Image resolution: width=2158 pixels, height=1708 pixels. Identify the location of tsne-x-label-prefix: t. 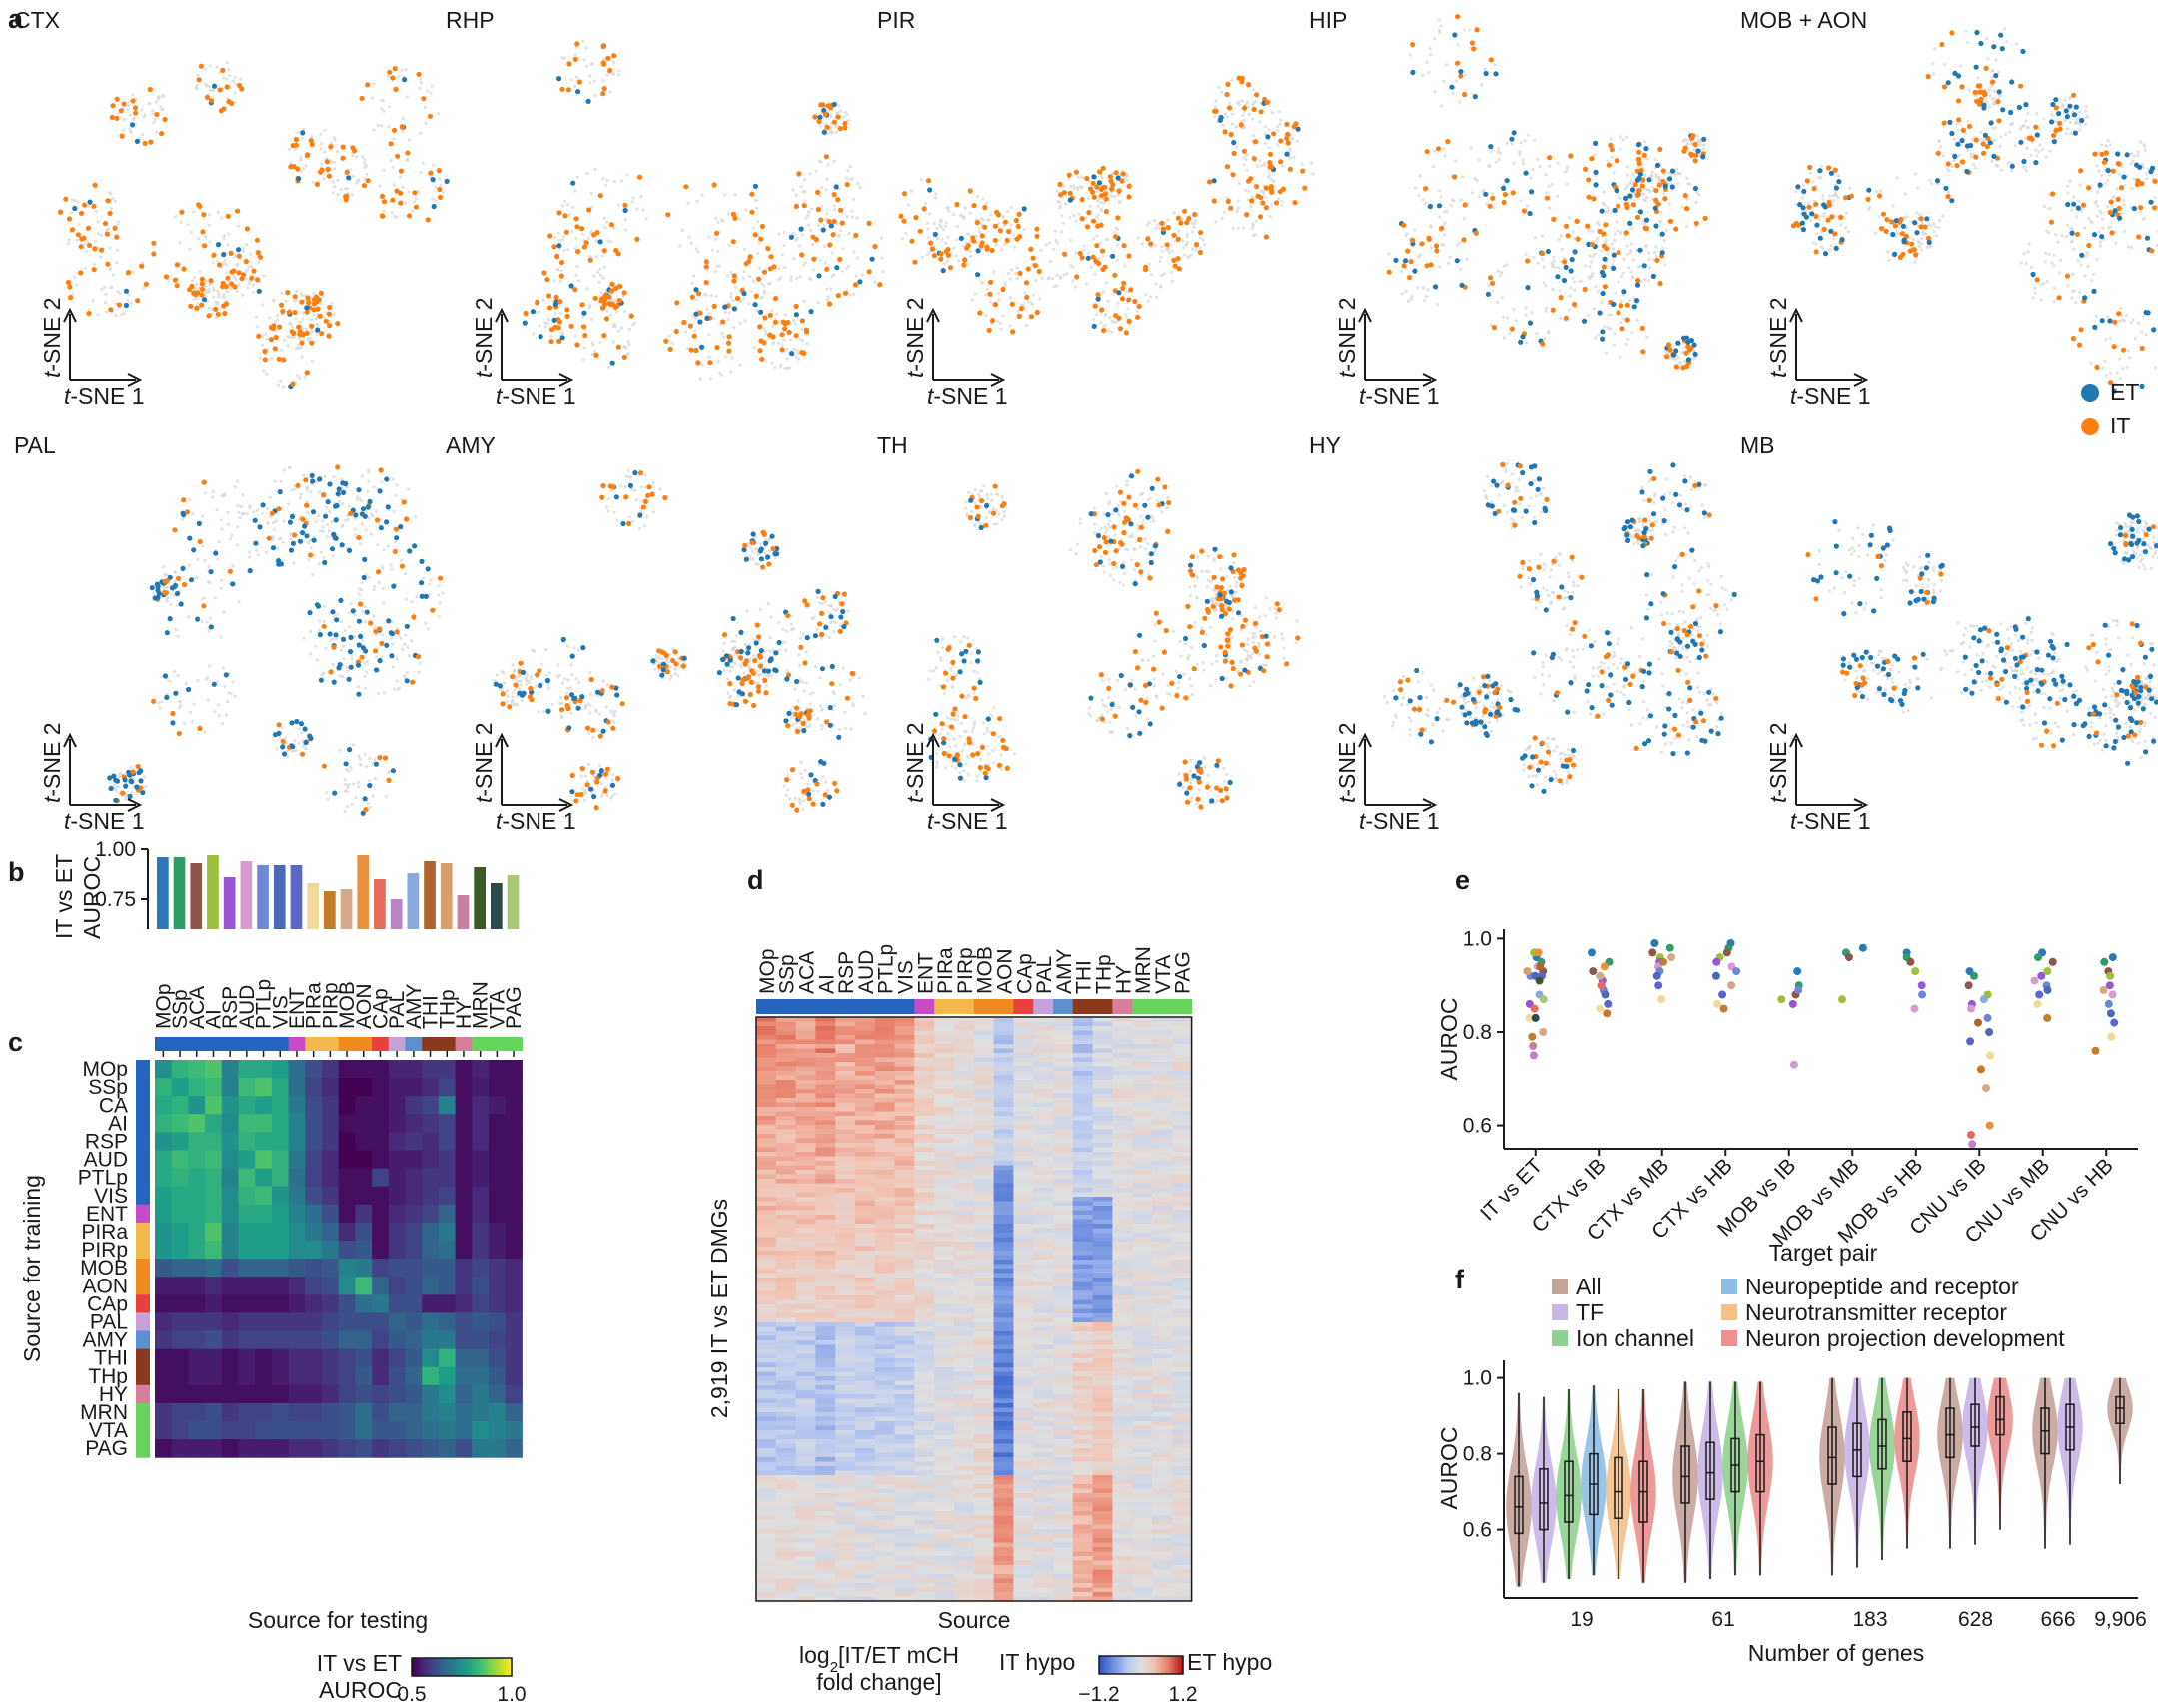
(500, 396).